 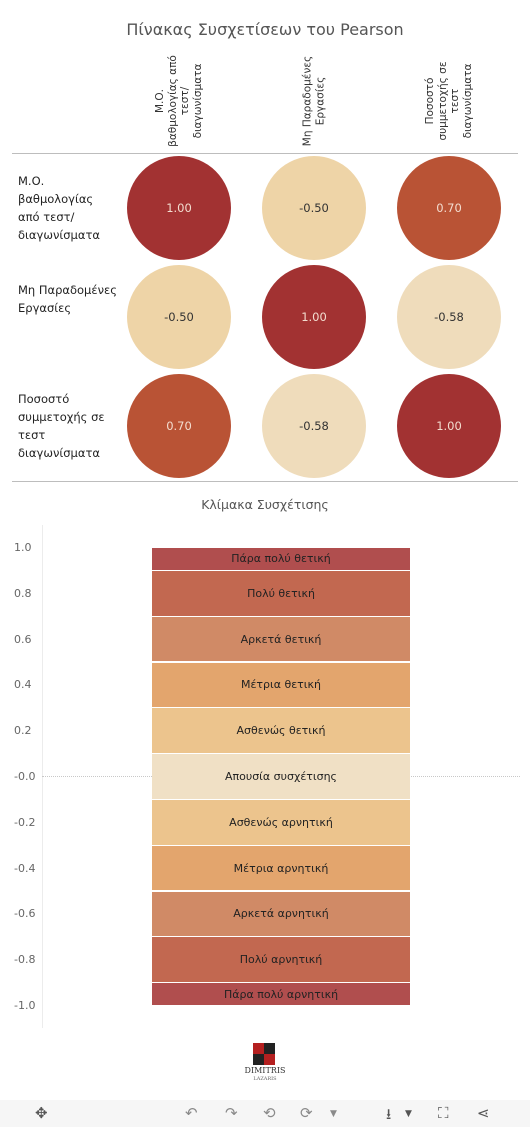 I want to click on undo-icon: ↶, so click(x=191, y=1113).